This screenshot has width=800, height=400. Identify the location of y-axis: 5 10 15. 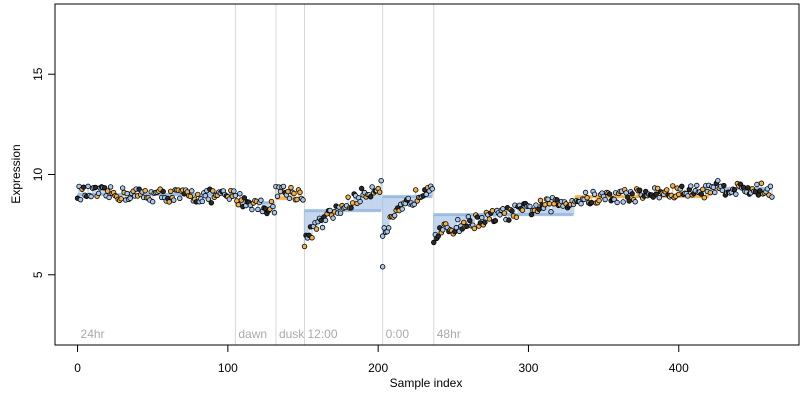
(43, 172).